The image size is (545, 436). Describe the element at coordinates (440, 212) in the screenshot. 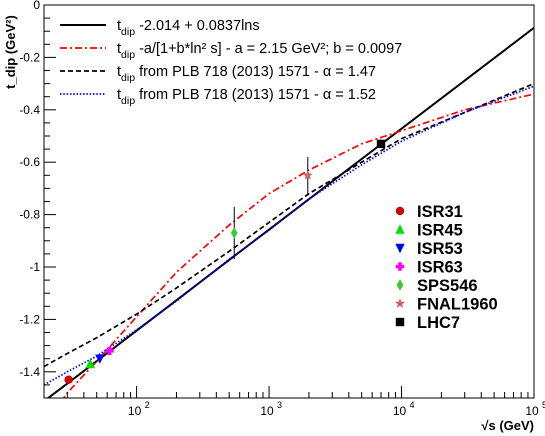

I see `point-legend-label: ISR31` at that location.